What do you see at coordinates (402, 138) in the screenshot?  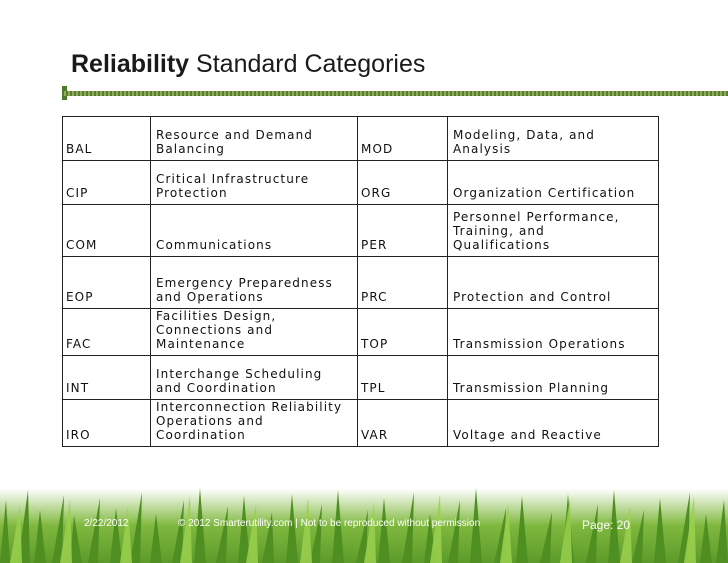 I see `category-code: MOD` at bounding box center [402, 138].